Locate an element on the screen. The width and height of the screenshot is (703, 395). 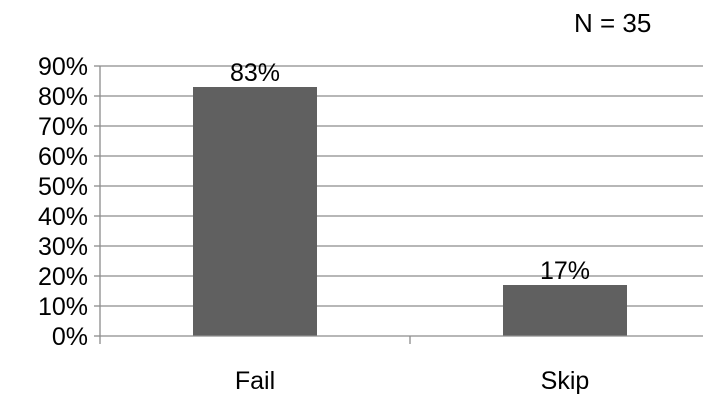
category-label-skip: Skip is located at coordinates (565, 381).